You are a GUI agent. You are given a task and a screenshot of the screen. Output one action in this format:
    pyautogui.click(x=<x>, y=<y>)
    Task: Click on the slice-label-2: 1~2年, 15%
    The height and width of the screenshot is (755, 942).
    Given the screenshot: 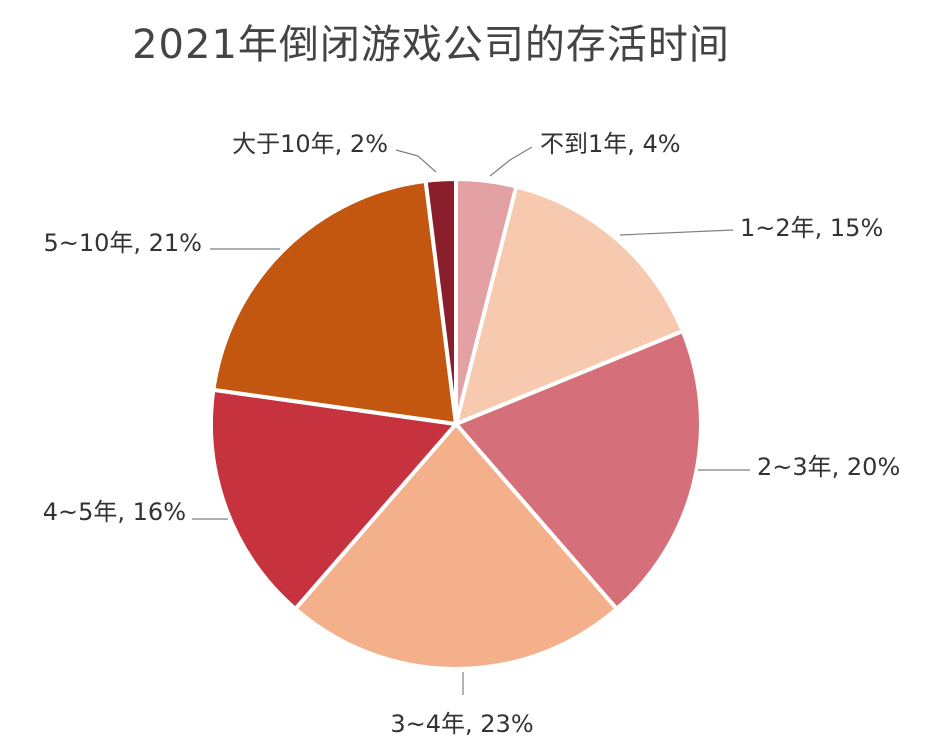 What is the action you would take?
    pyautogui.click(x=811, y=228)
    